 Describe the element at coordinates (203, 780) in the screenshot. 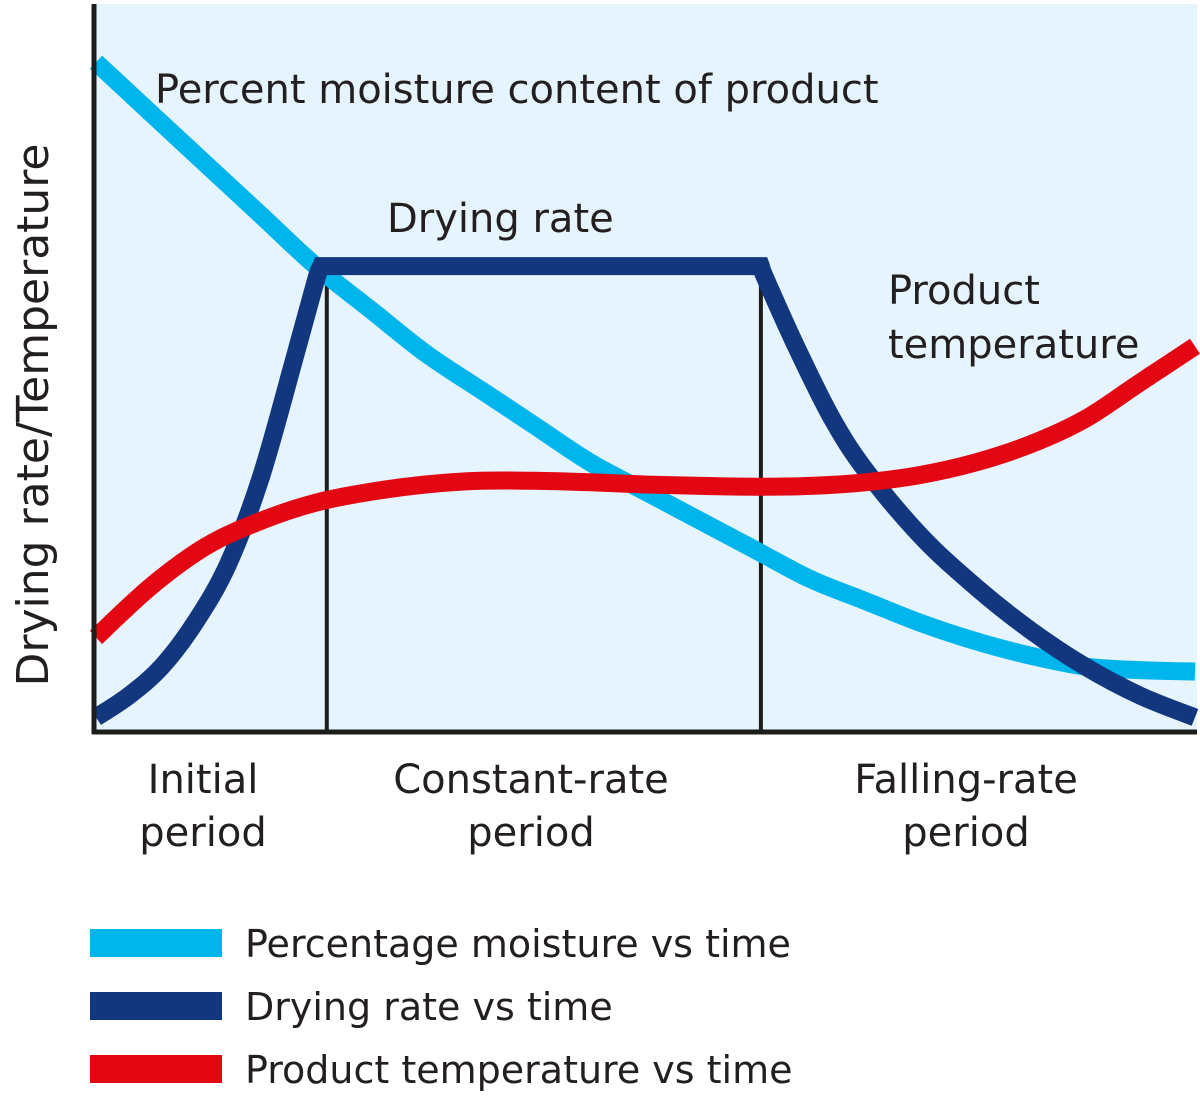

I see `period-label: Initial` at that location.